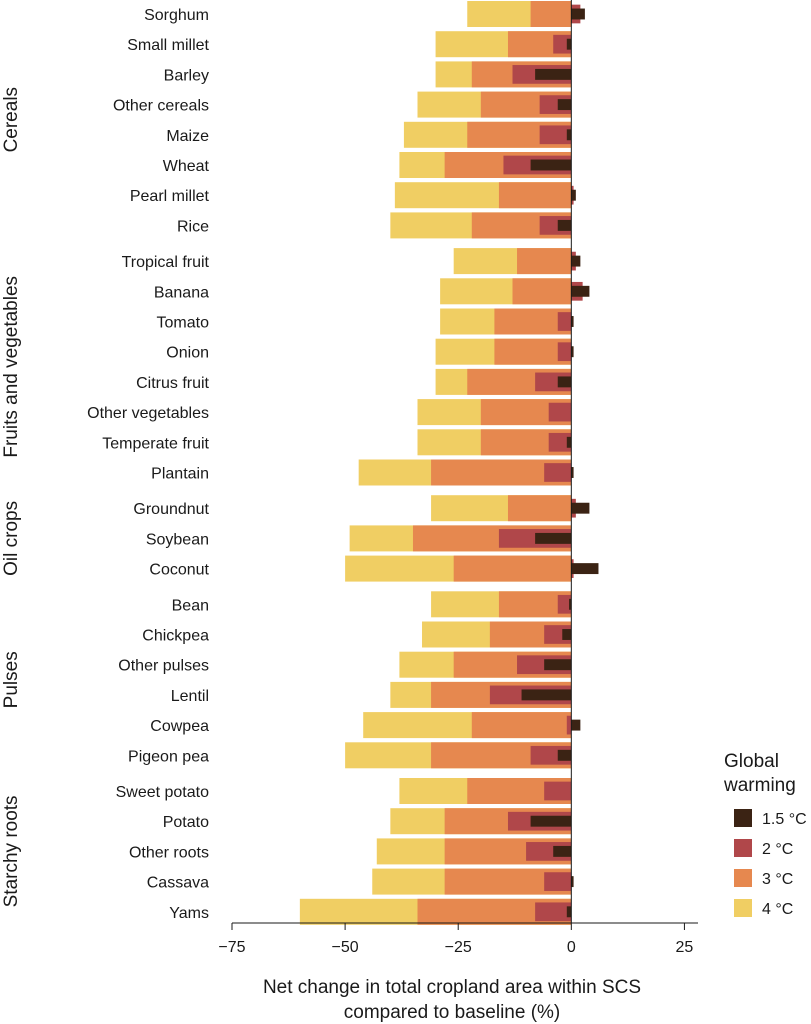 Image resolution: width=811 pixels, height=1024 pixels. Describe the element at coordinates (231, 947) in the screenshot. I see `x-tick-label: −75` at that location.